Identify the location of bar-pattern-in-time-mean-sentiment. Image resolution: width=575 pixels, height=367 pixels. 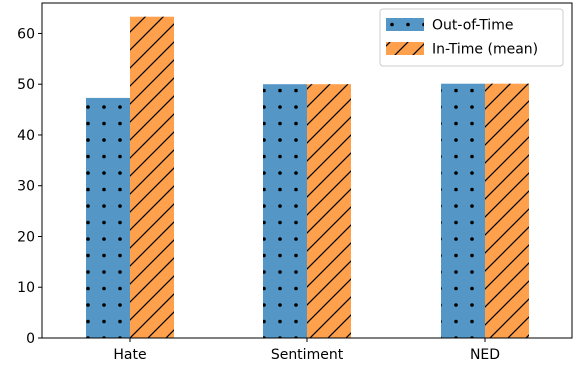
(329, 211).